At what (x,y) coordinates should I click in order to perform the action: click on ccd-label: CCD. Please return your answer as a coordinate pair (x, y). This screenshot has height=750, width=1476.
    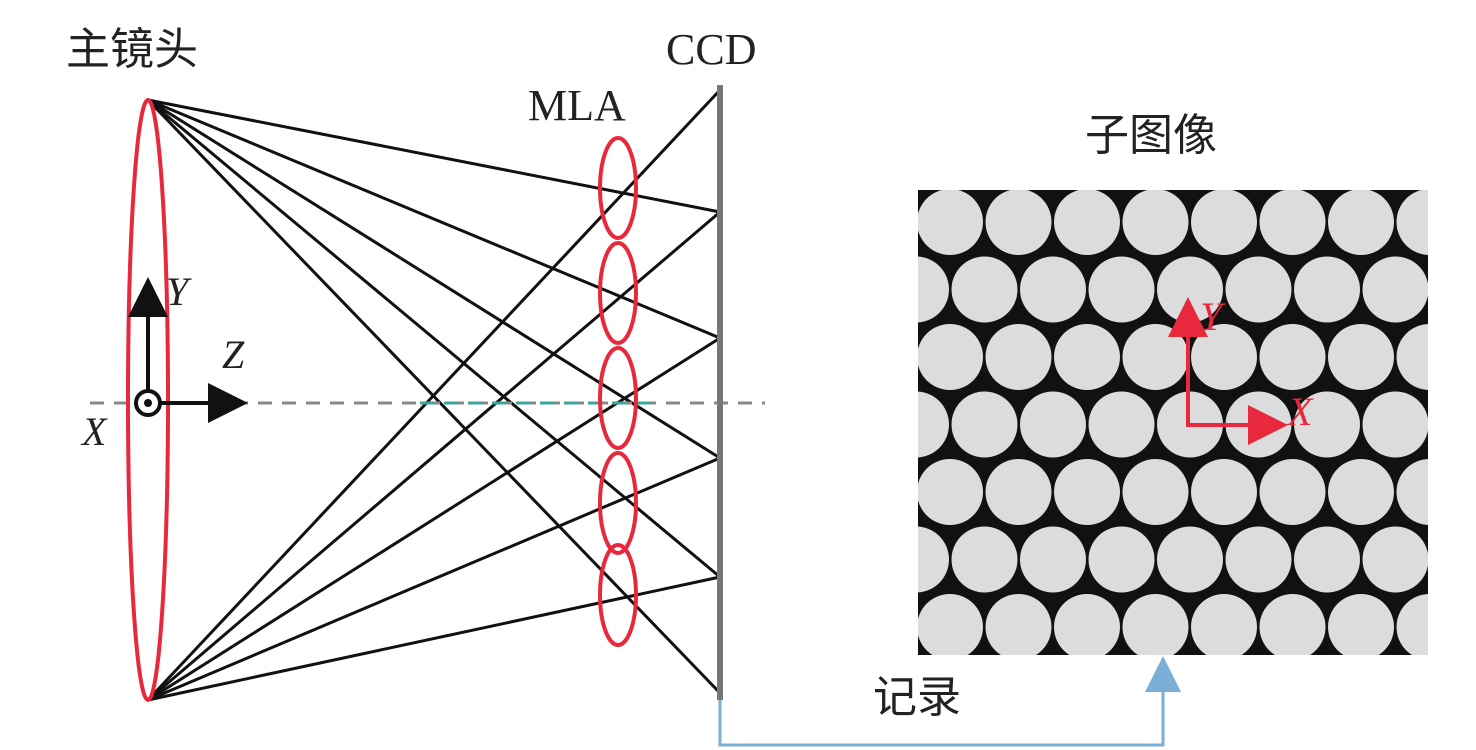
    Looking at the image, I should click on (711, 49).